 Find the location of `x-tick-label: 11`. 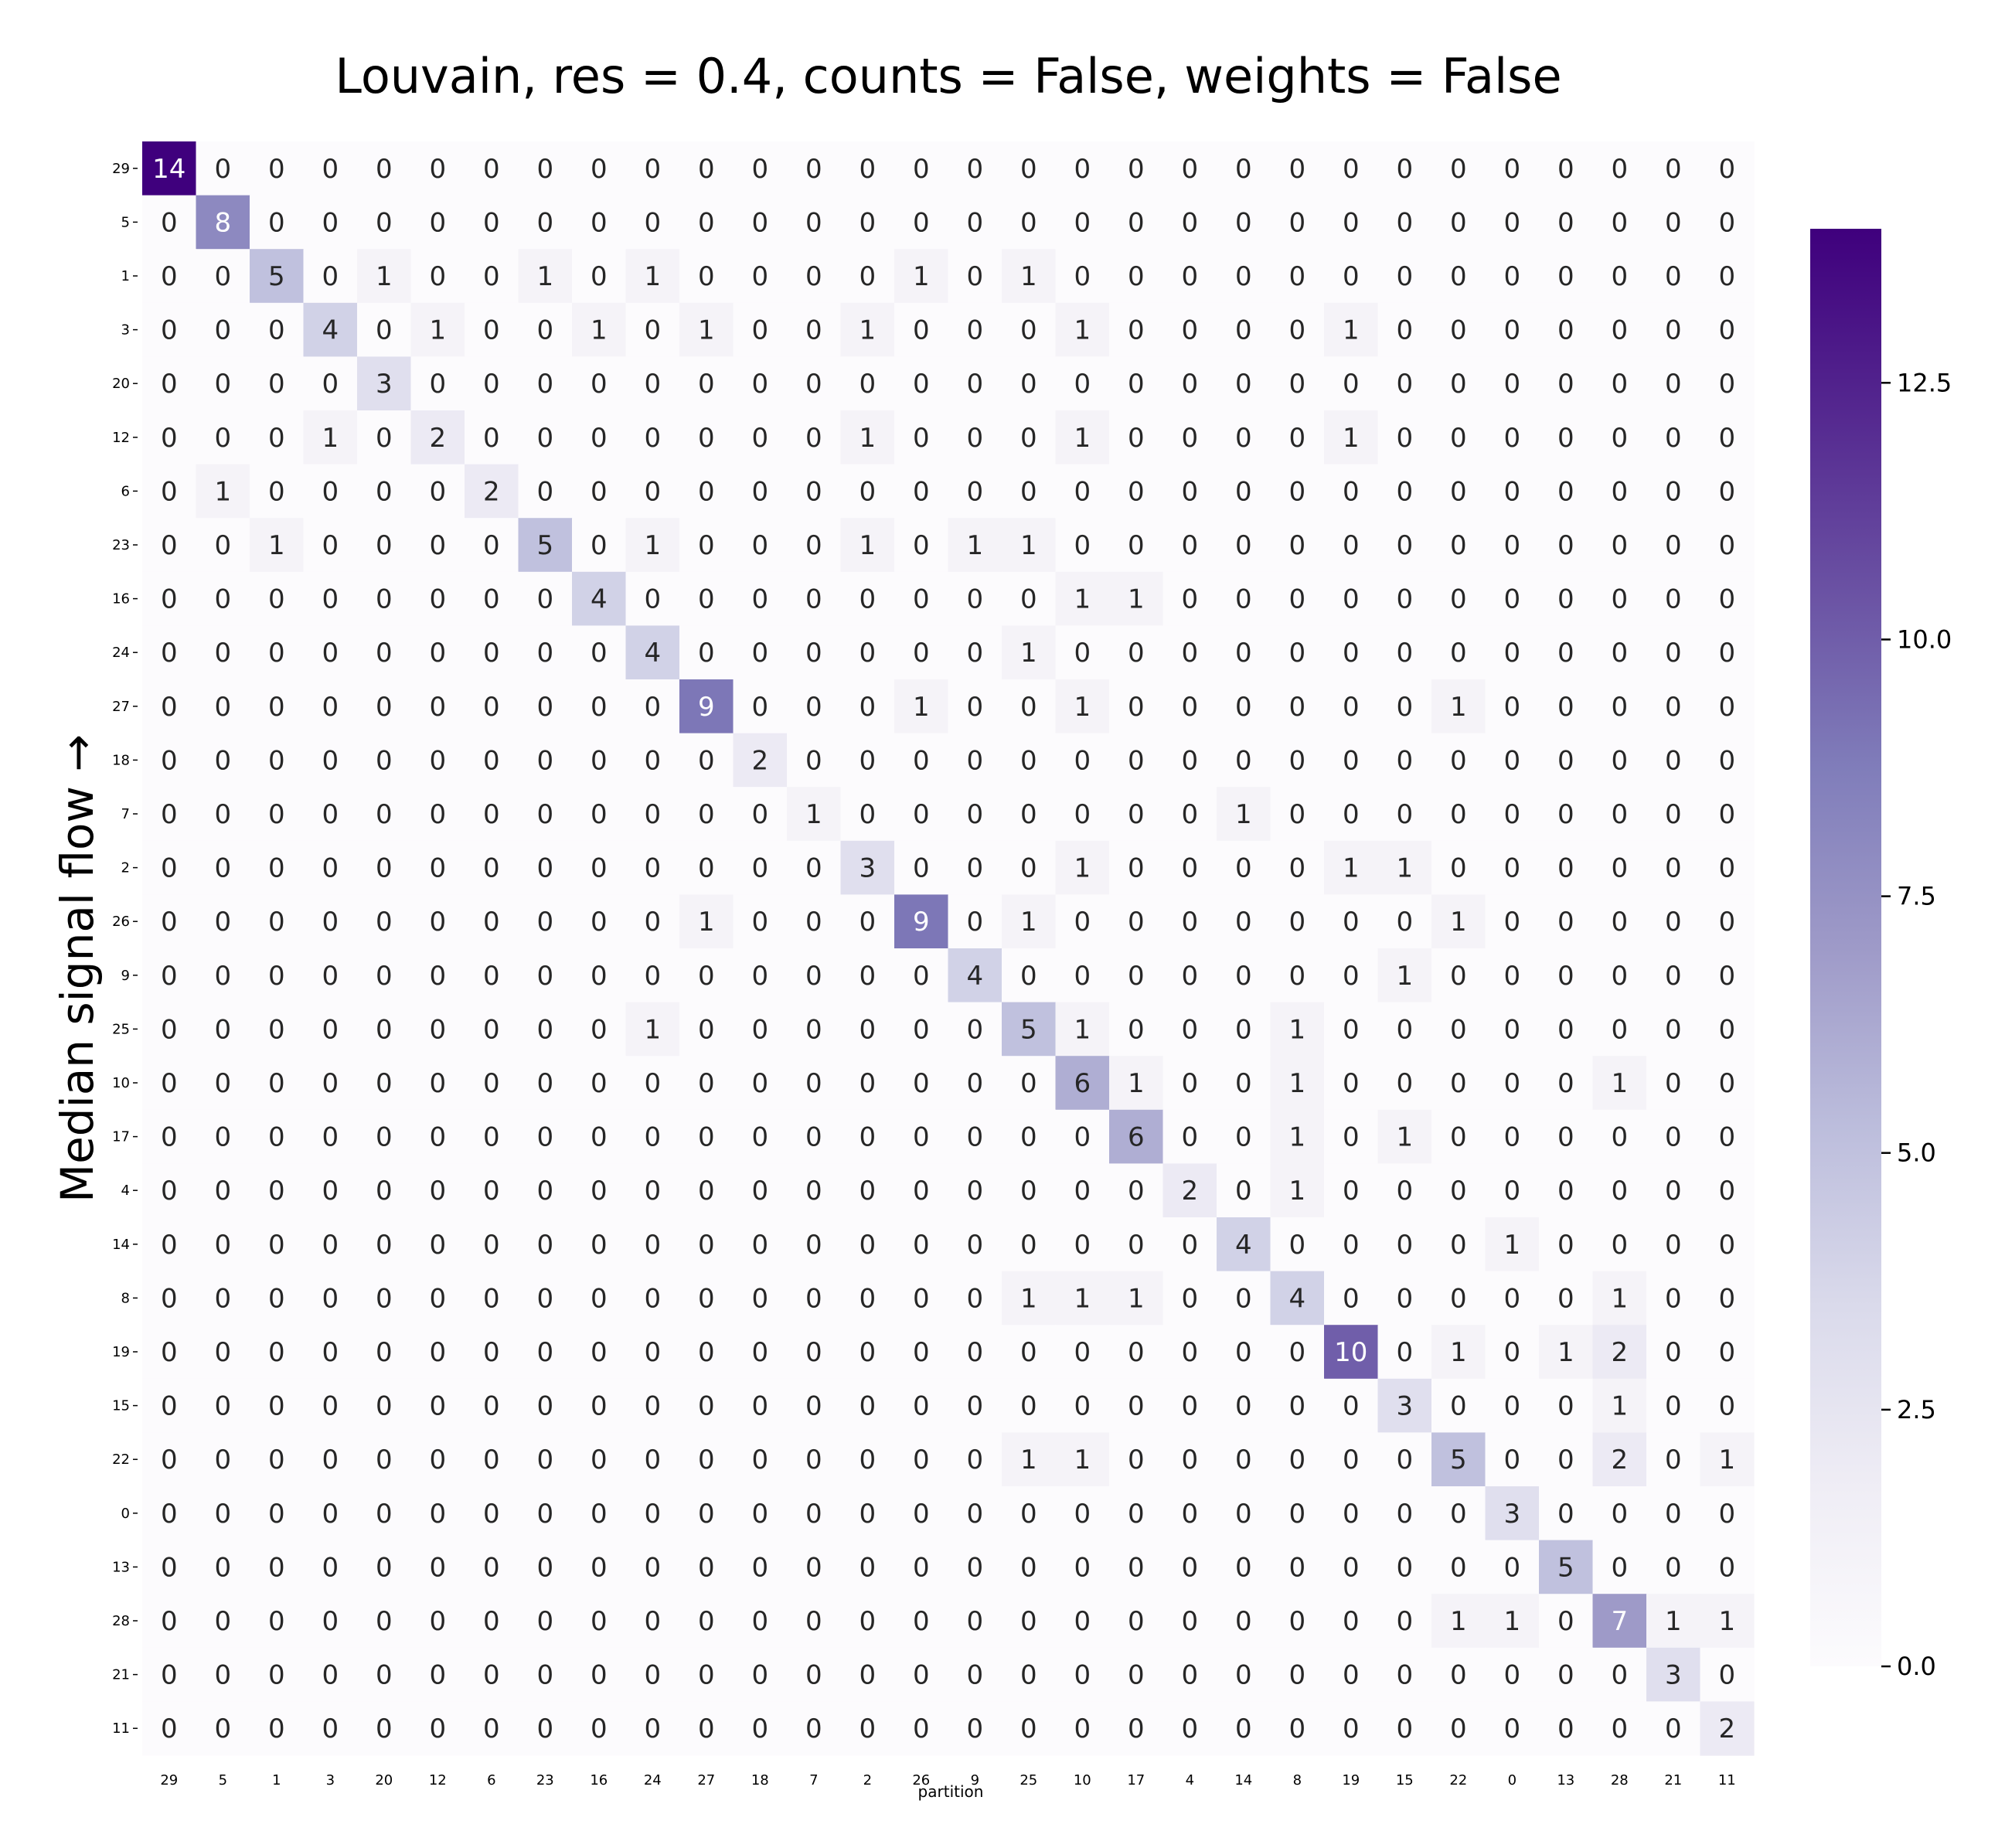

x-tick-label: 11 is located at coordinates (1727, 1780).